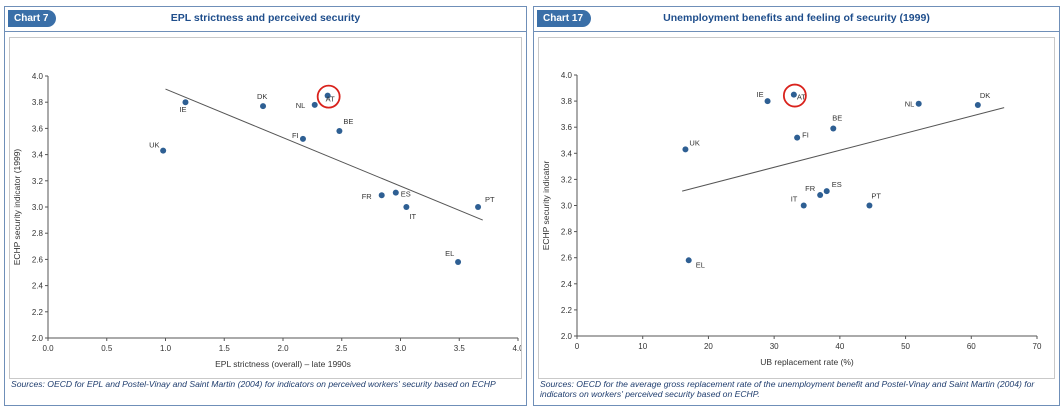  Describe the element at coordinates (48, 348) in the screenshot. I see `x-tick-label: 0.0` at that location.